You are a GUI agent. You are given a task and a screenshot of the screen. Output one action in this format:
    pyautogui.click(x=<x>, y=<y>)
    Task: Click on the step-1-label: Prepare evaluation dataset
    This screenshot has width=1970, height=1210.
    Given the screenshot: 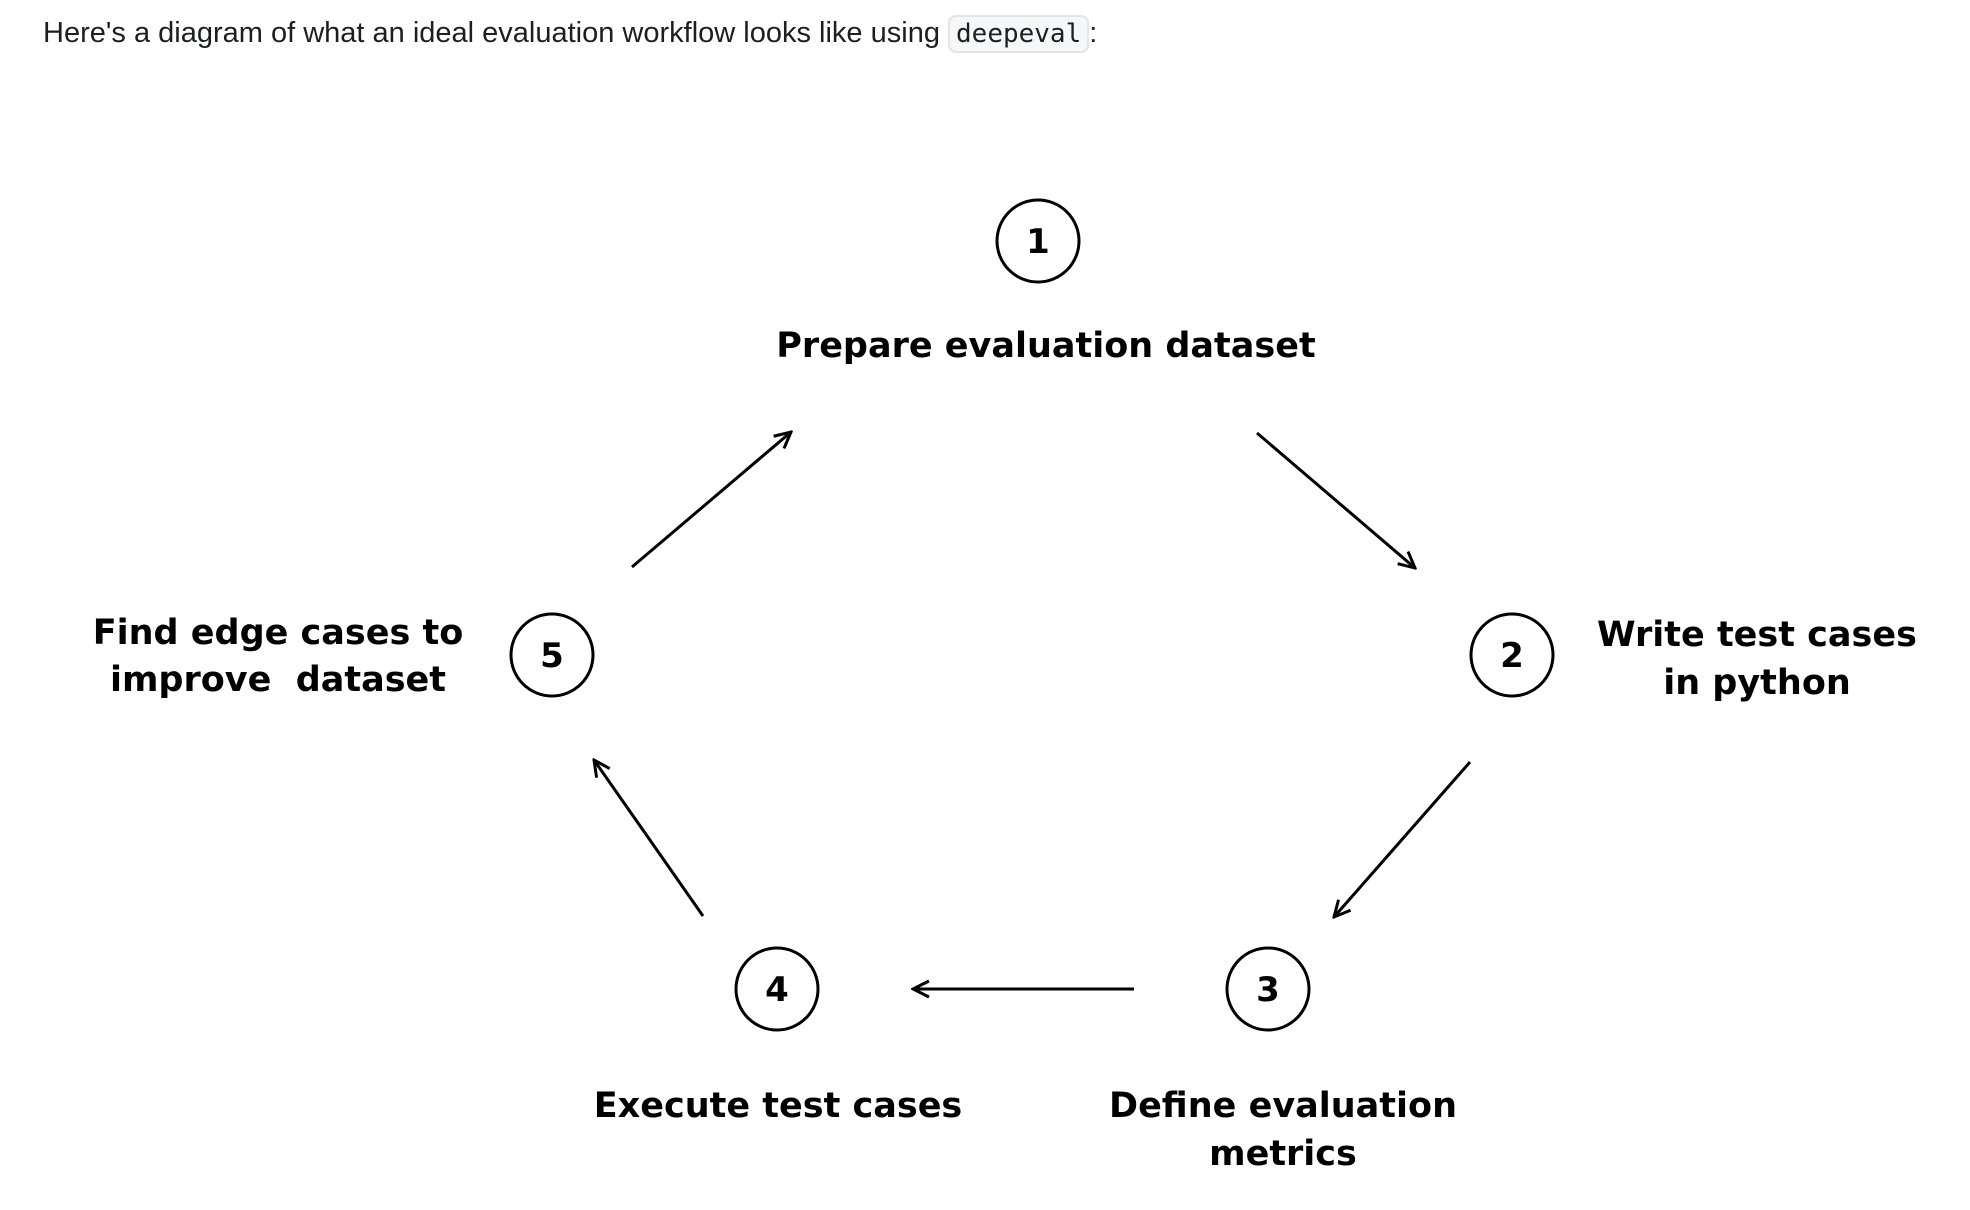 What is the action you would take?
    pyautogui.click(x=1045, y=346)
    